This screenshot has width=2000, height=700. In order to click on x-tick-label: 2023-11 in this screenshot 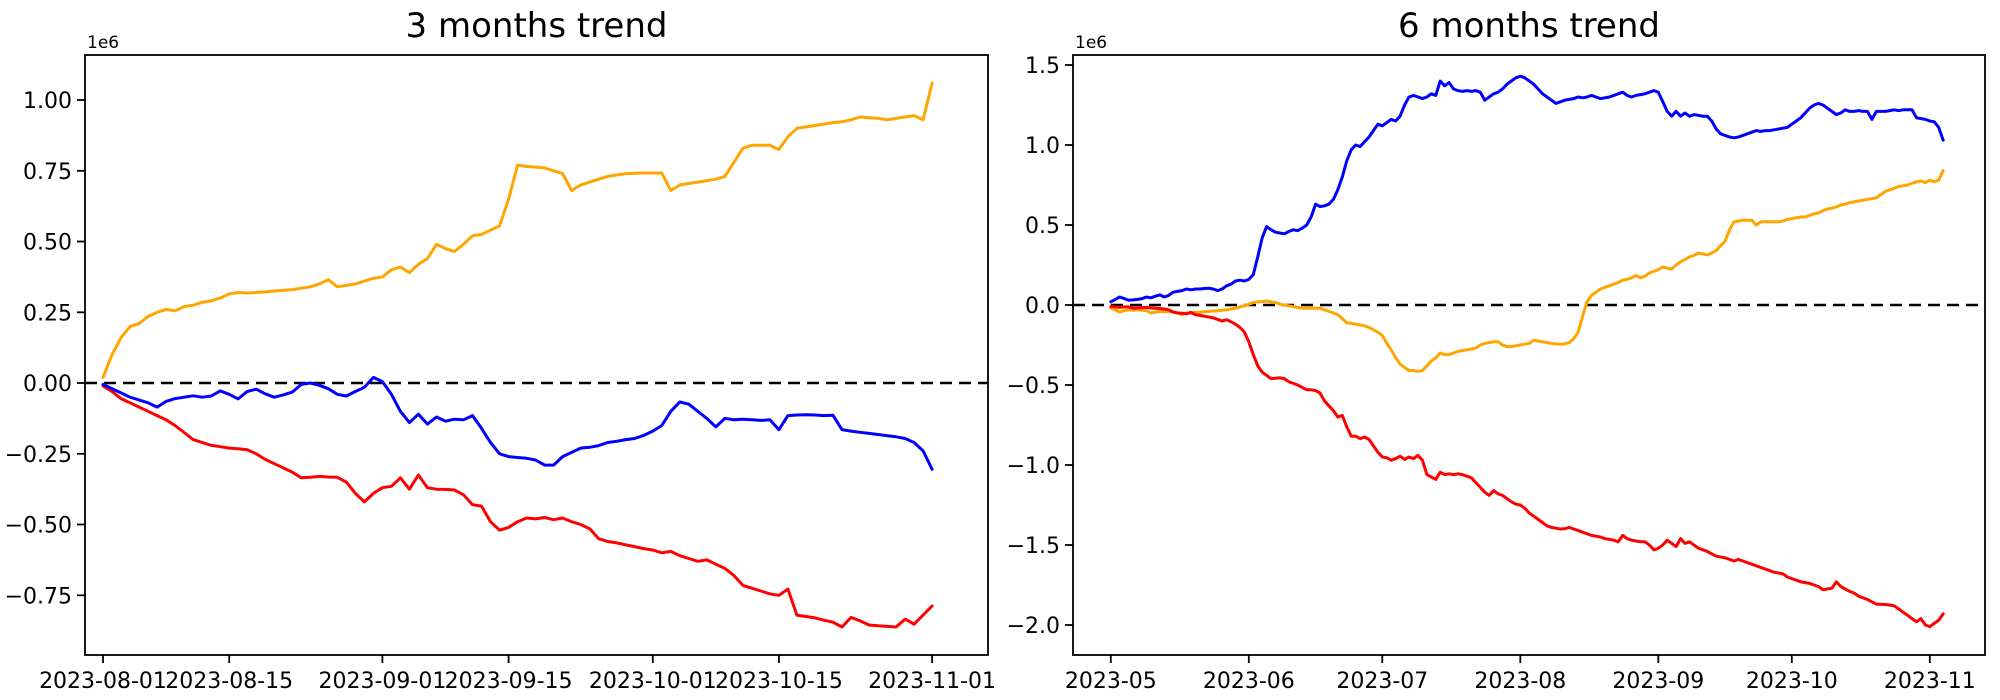, I will do `click(1930, 681)`.